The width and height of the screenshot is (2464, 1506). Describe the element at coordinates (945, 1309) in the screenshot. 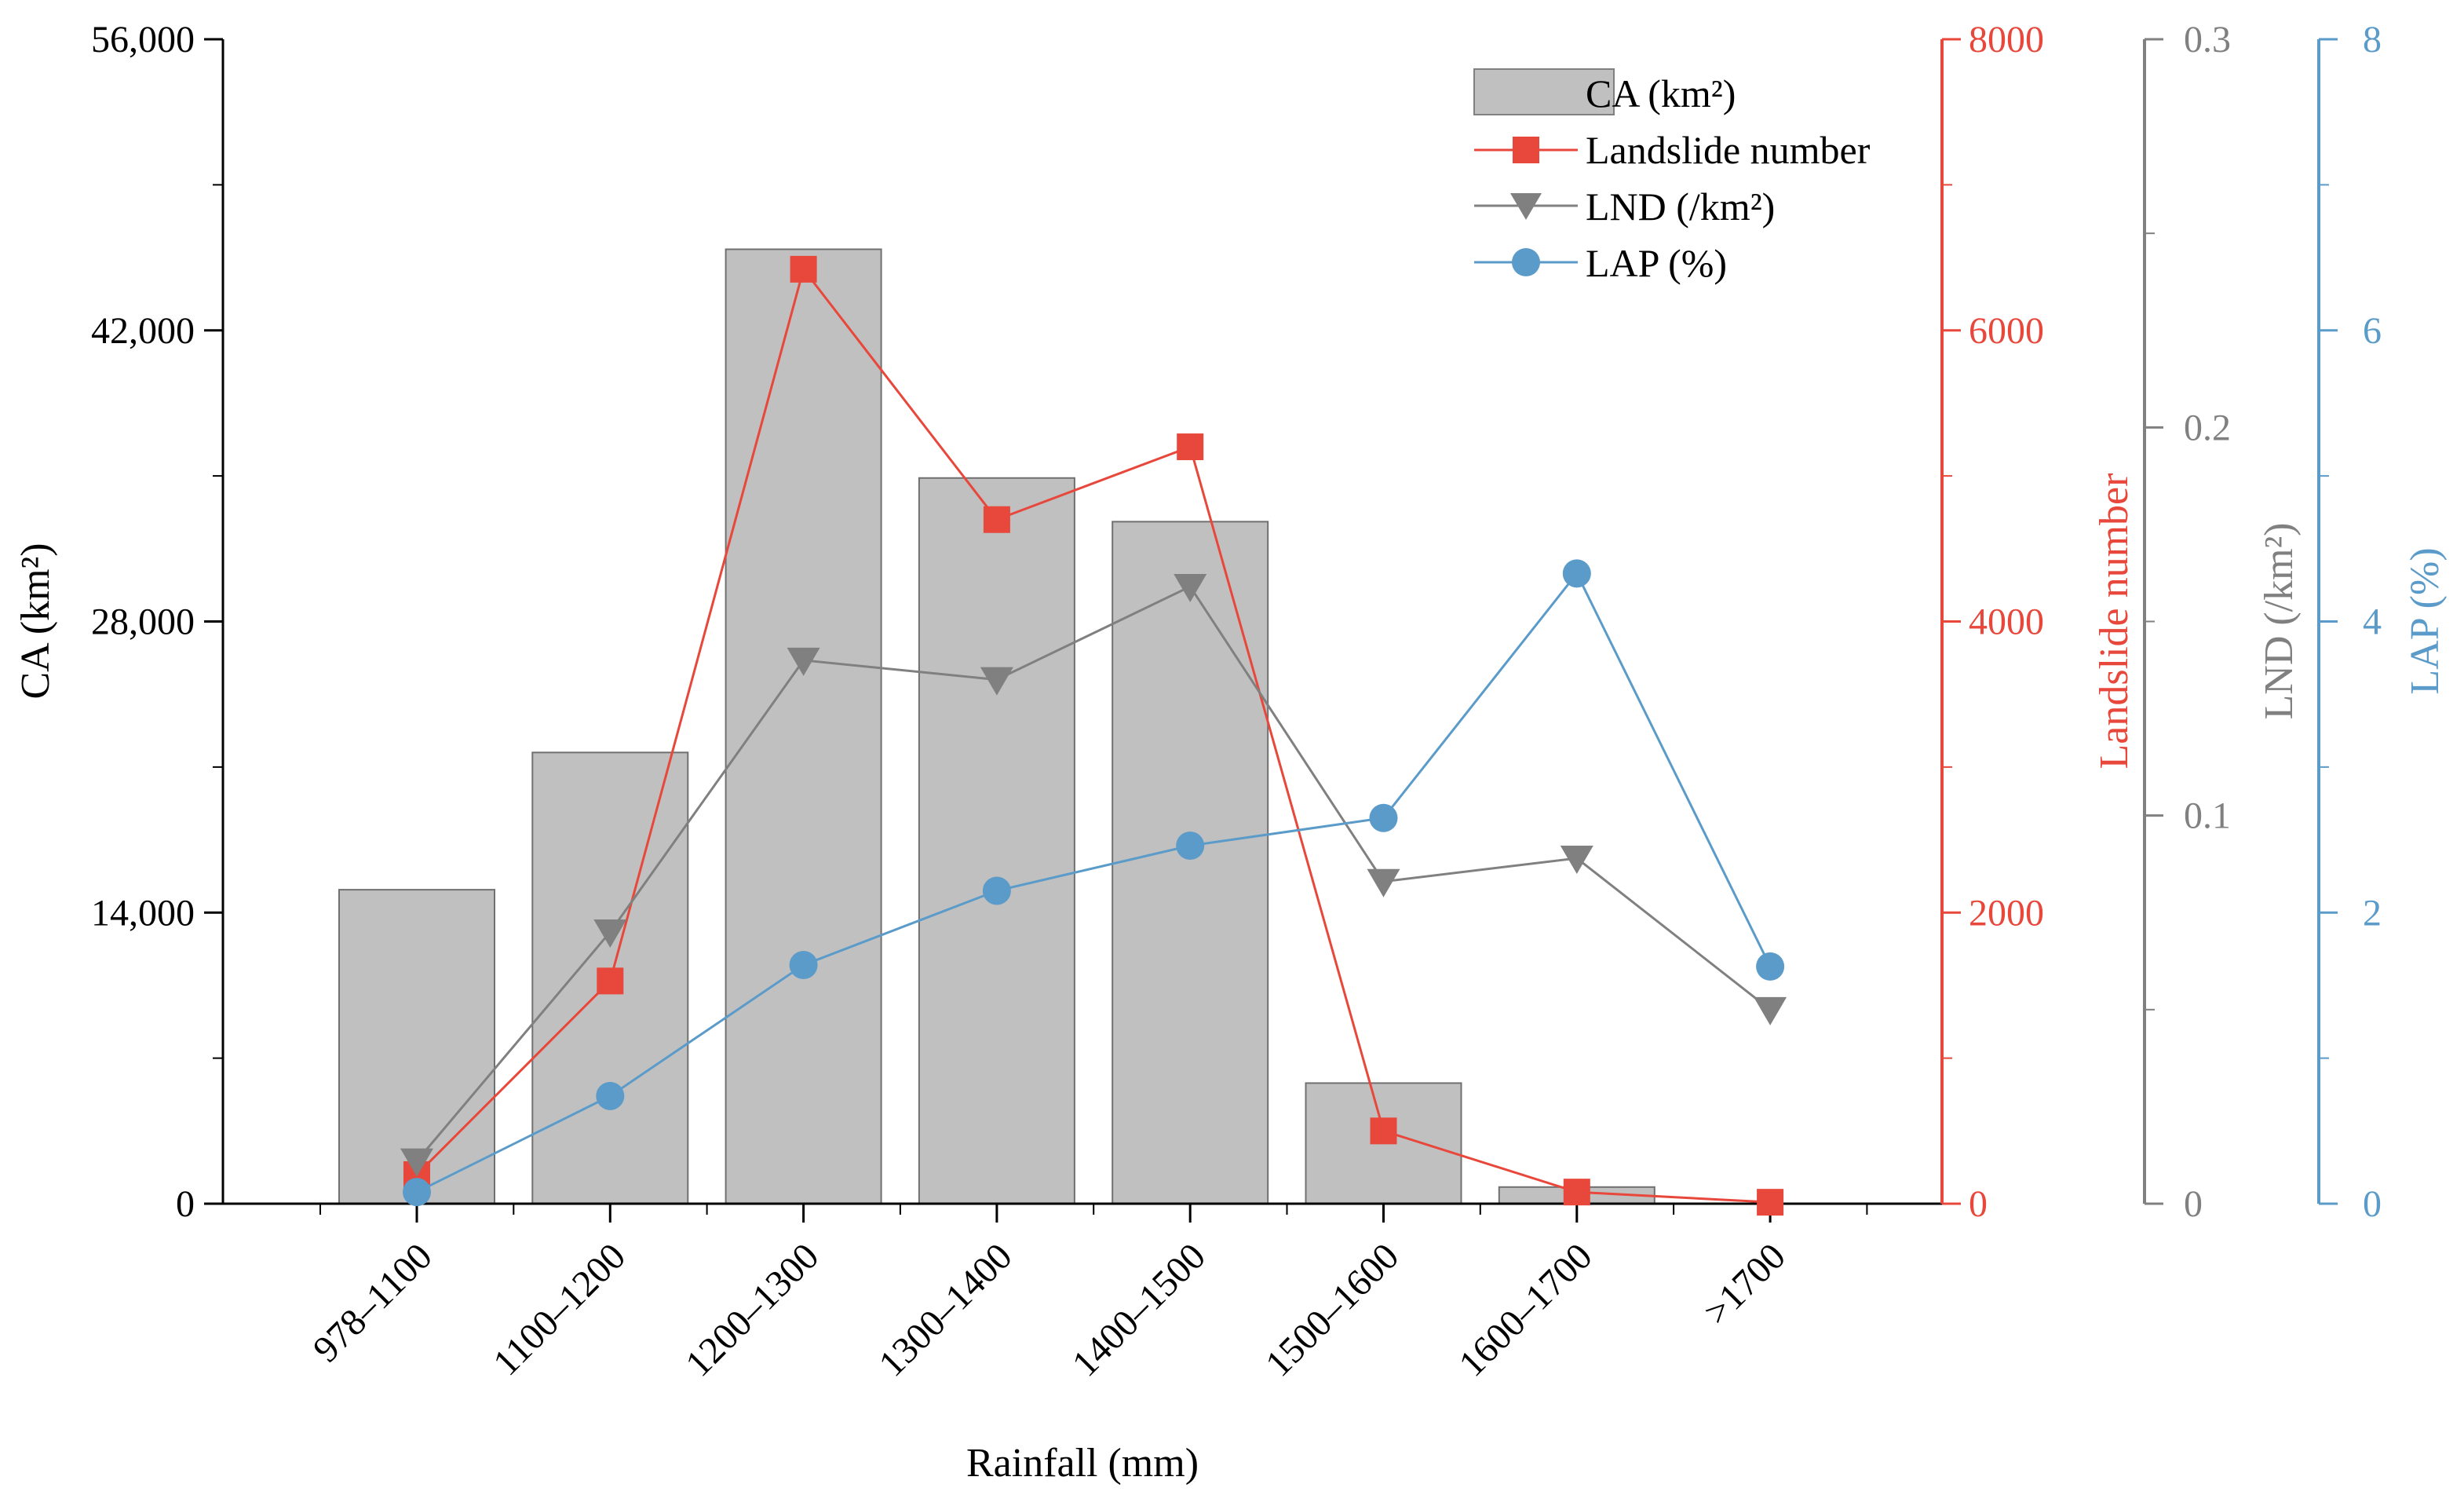

I see `x-tick-label: 1300–1400` at that location.